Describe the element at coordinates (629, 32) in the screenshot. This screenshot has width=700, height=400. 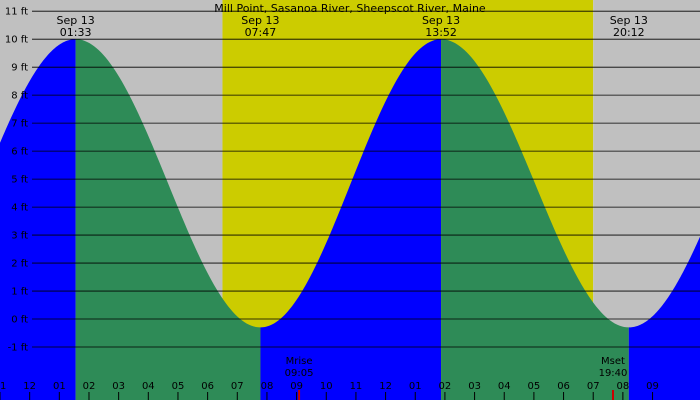
I see `extreme-time-label: 20:12` at that location.